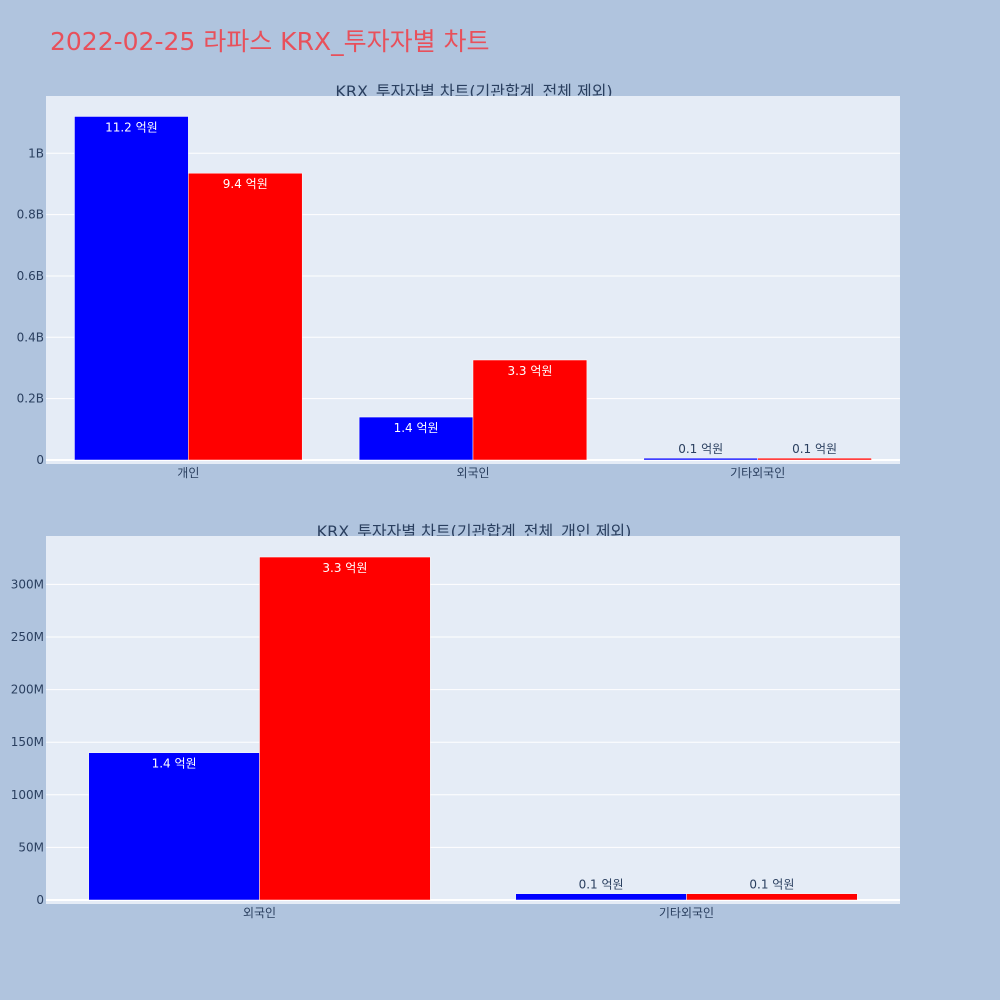  Describe the element at coordinates (27, 795) in the screenshot. I see `y-tick-label: 100M` at that location.